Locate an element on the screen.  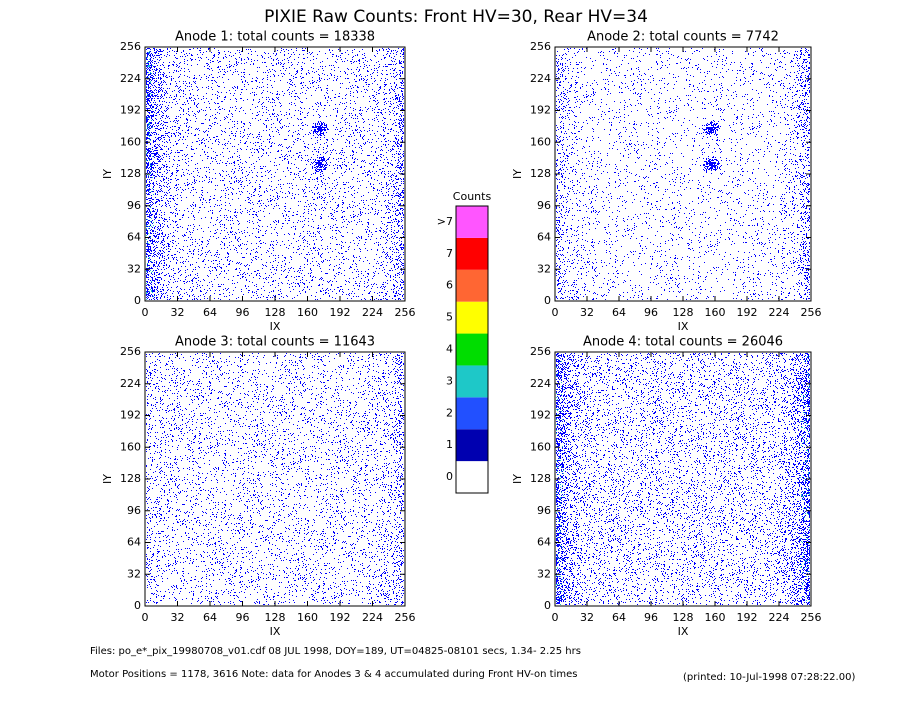
colorbar-tick-label: 2 is located at coordinates (449, 412).